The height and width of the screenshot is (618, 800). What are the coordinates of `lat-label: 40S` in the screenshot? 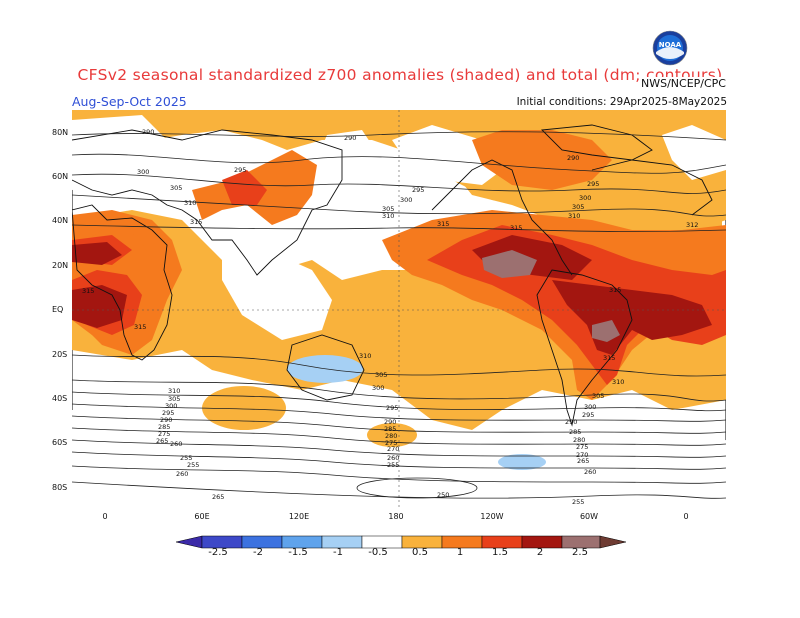 It's located at (60, 398).